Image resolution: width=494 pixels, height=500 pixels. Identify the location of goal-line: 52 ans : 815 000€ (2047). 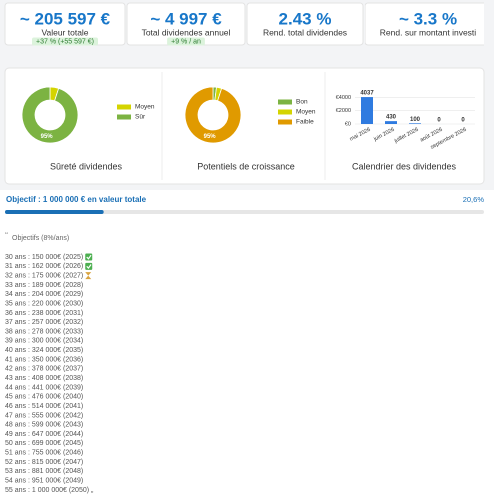
(44, 462).